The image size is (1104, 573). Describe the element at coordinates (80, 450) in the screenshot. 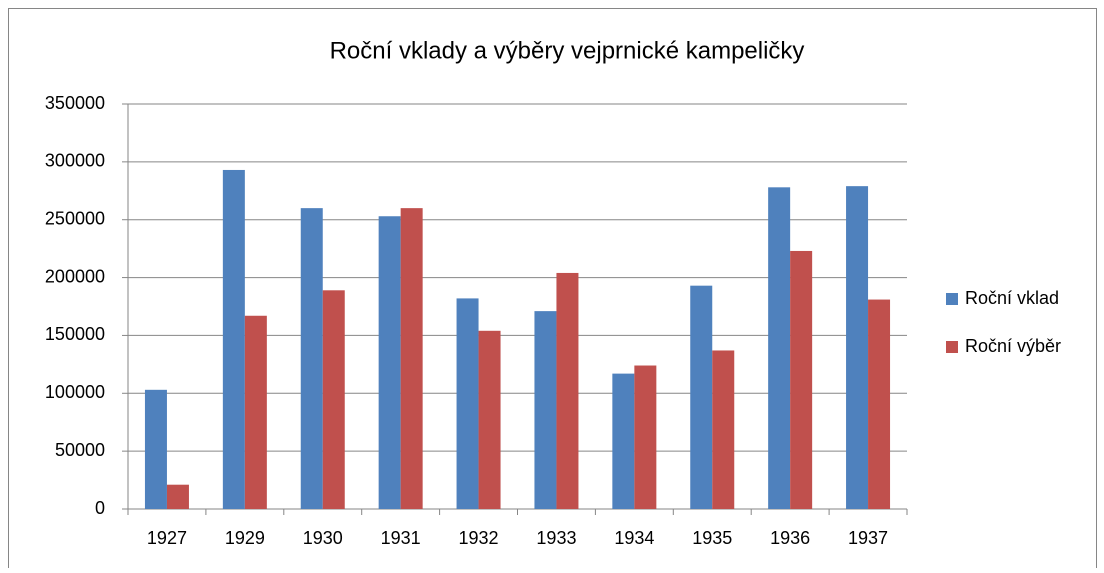

I see `y-tick-label: 50000` at that location.